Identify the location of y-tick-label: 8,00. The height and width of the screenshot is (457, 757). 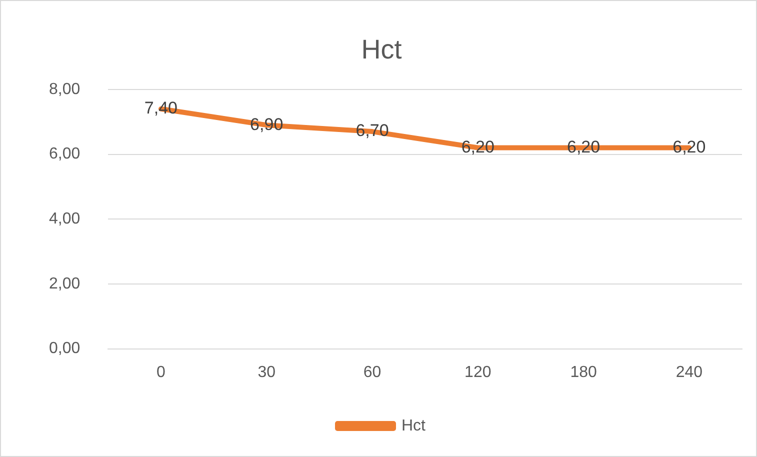
(64, 89).